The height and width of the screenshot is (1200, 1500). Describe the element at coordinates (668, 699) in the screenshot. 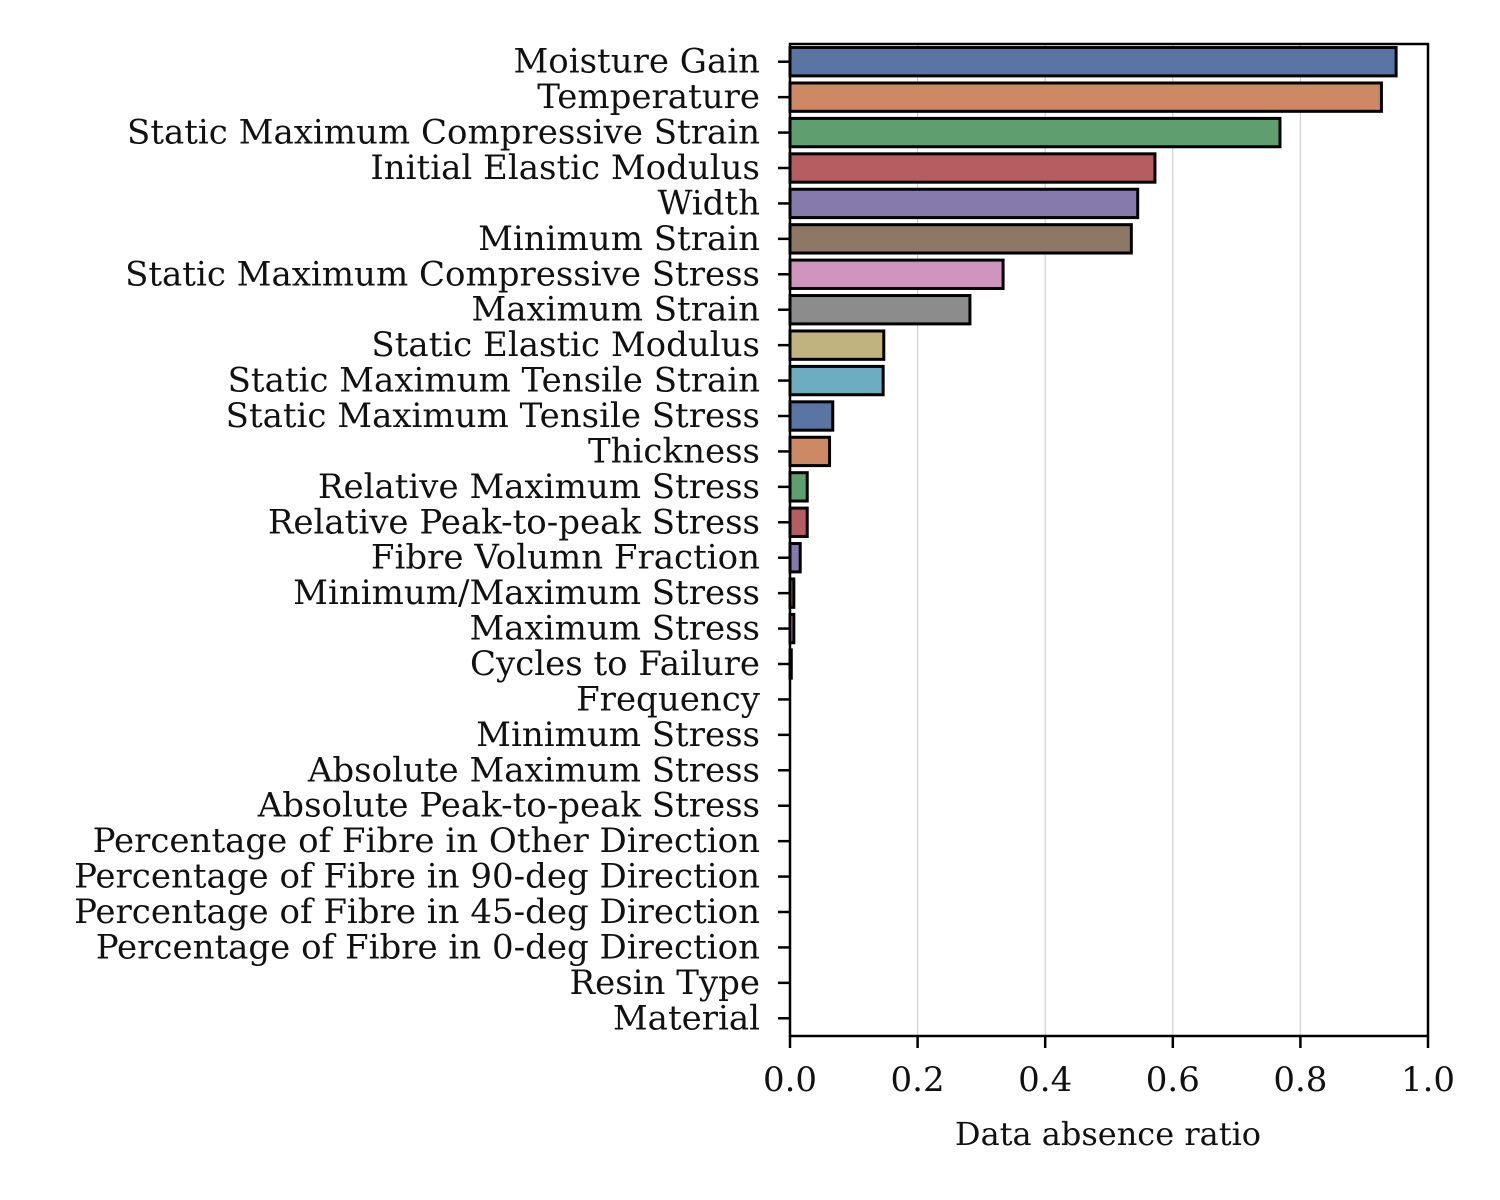

I see `y-tick-label: Frequency` at that location.